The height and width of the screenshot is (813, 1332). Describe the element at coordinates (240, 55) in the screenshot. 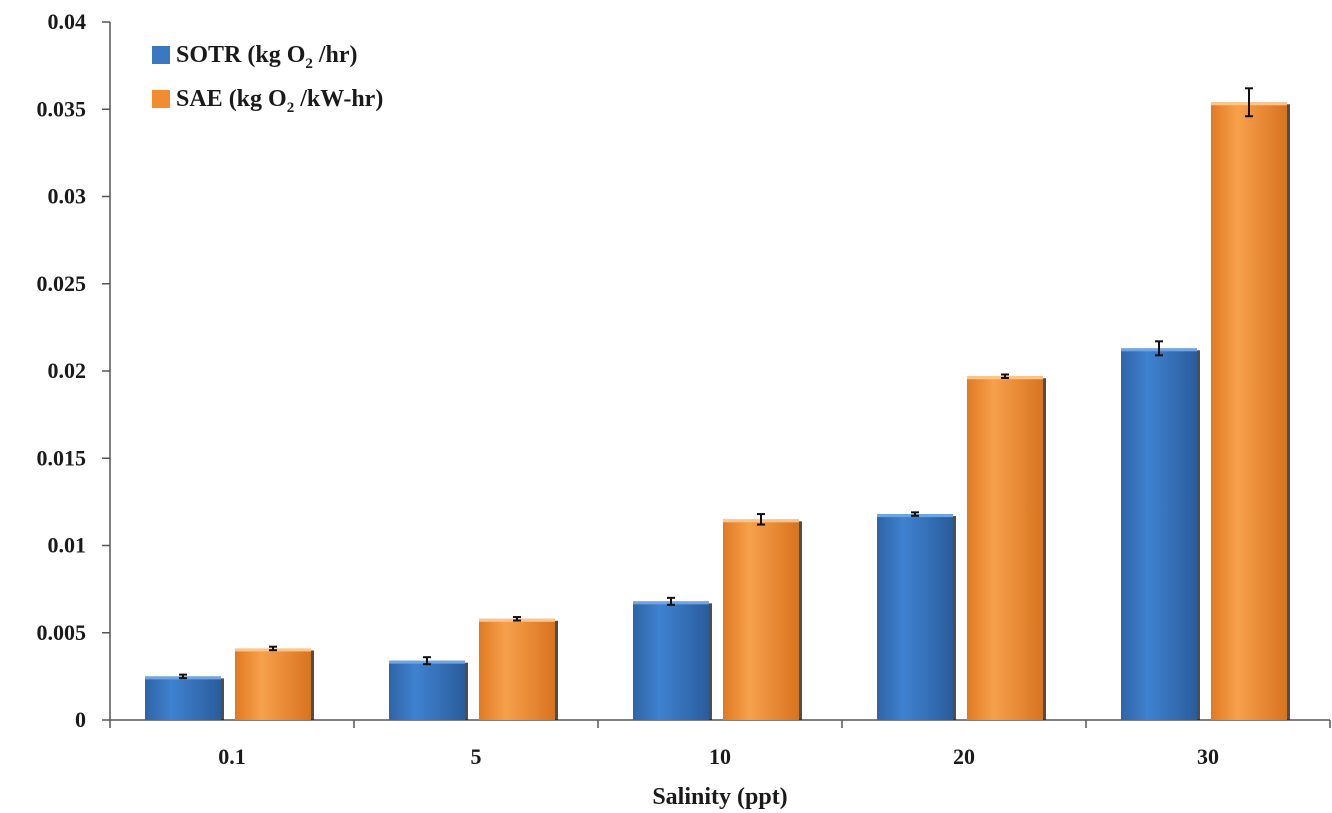

I see `legend-label-part: SOTR (kg O` at that location.